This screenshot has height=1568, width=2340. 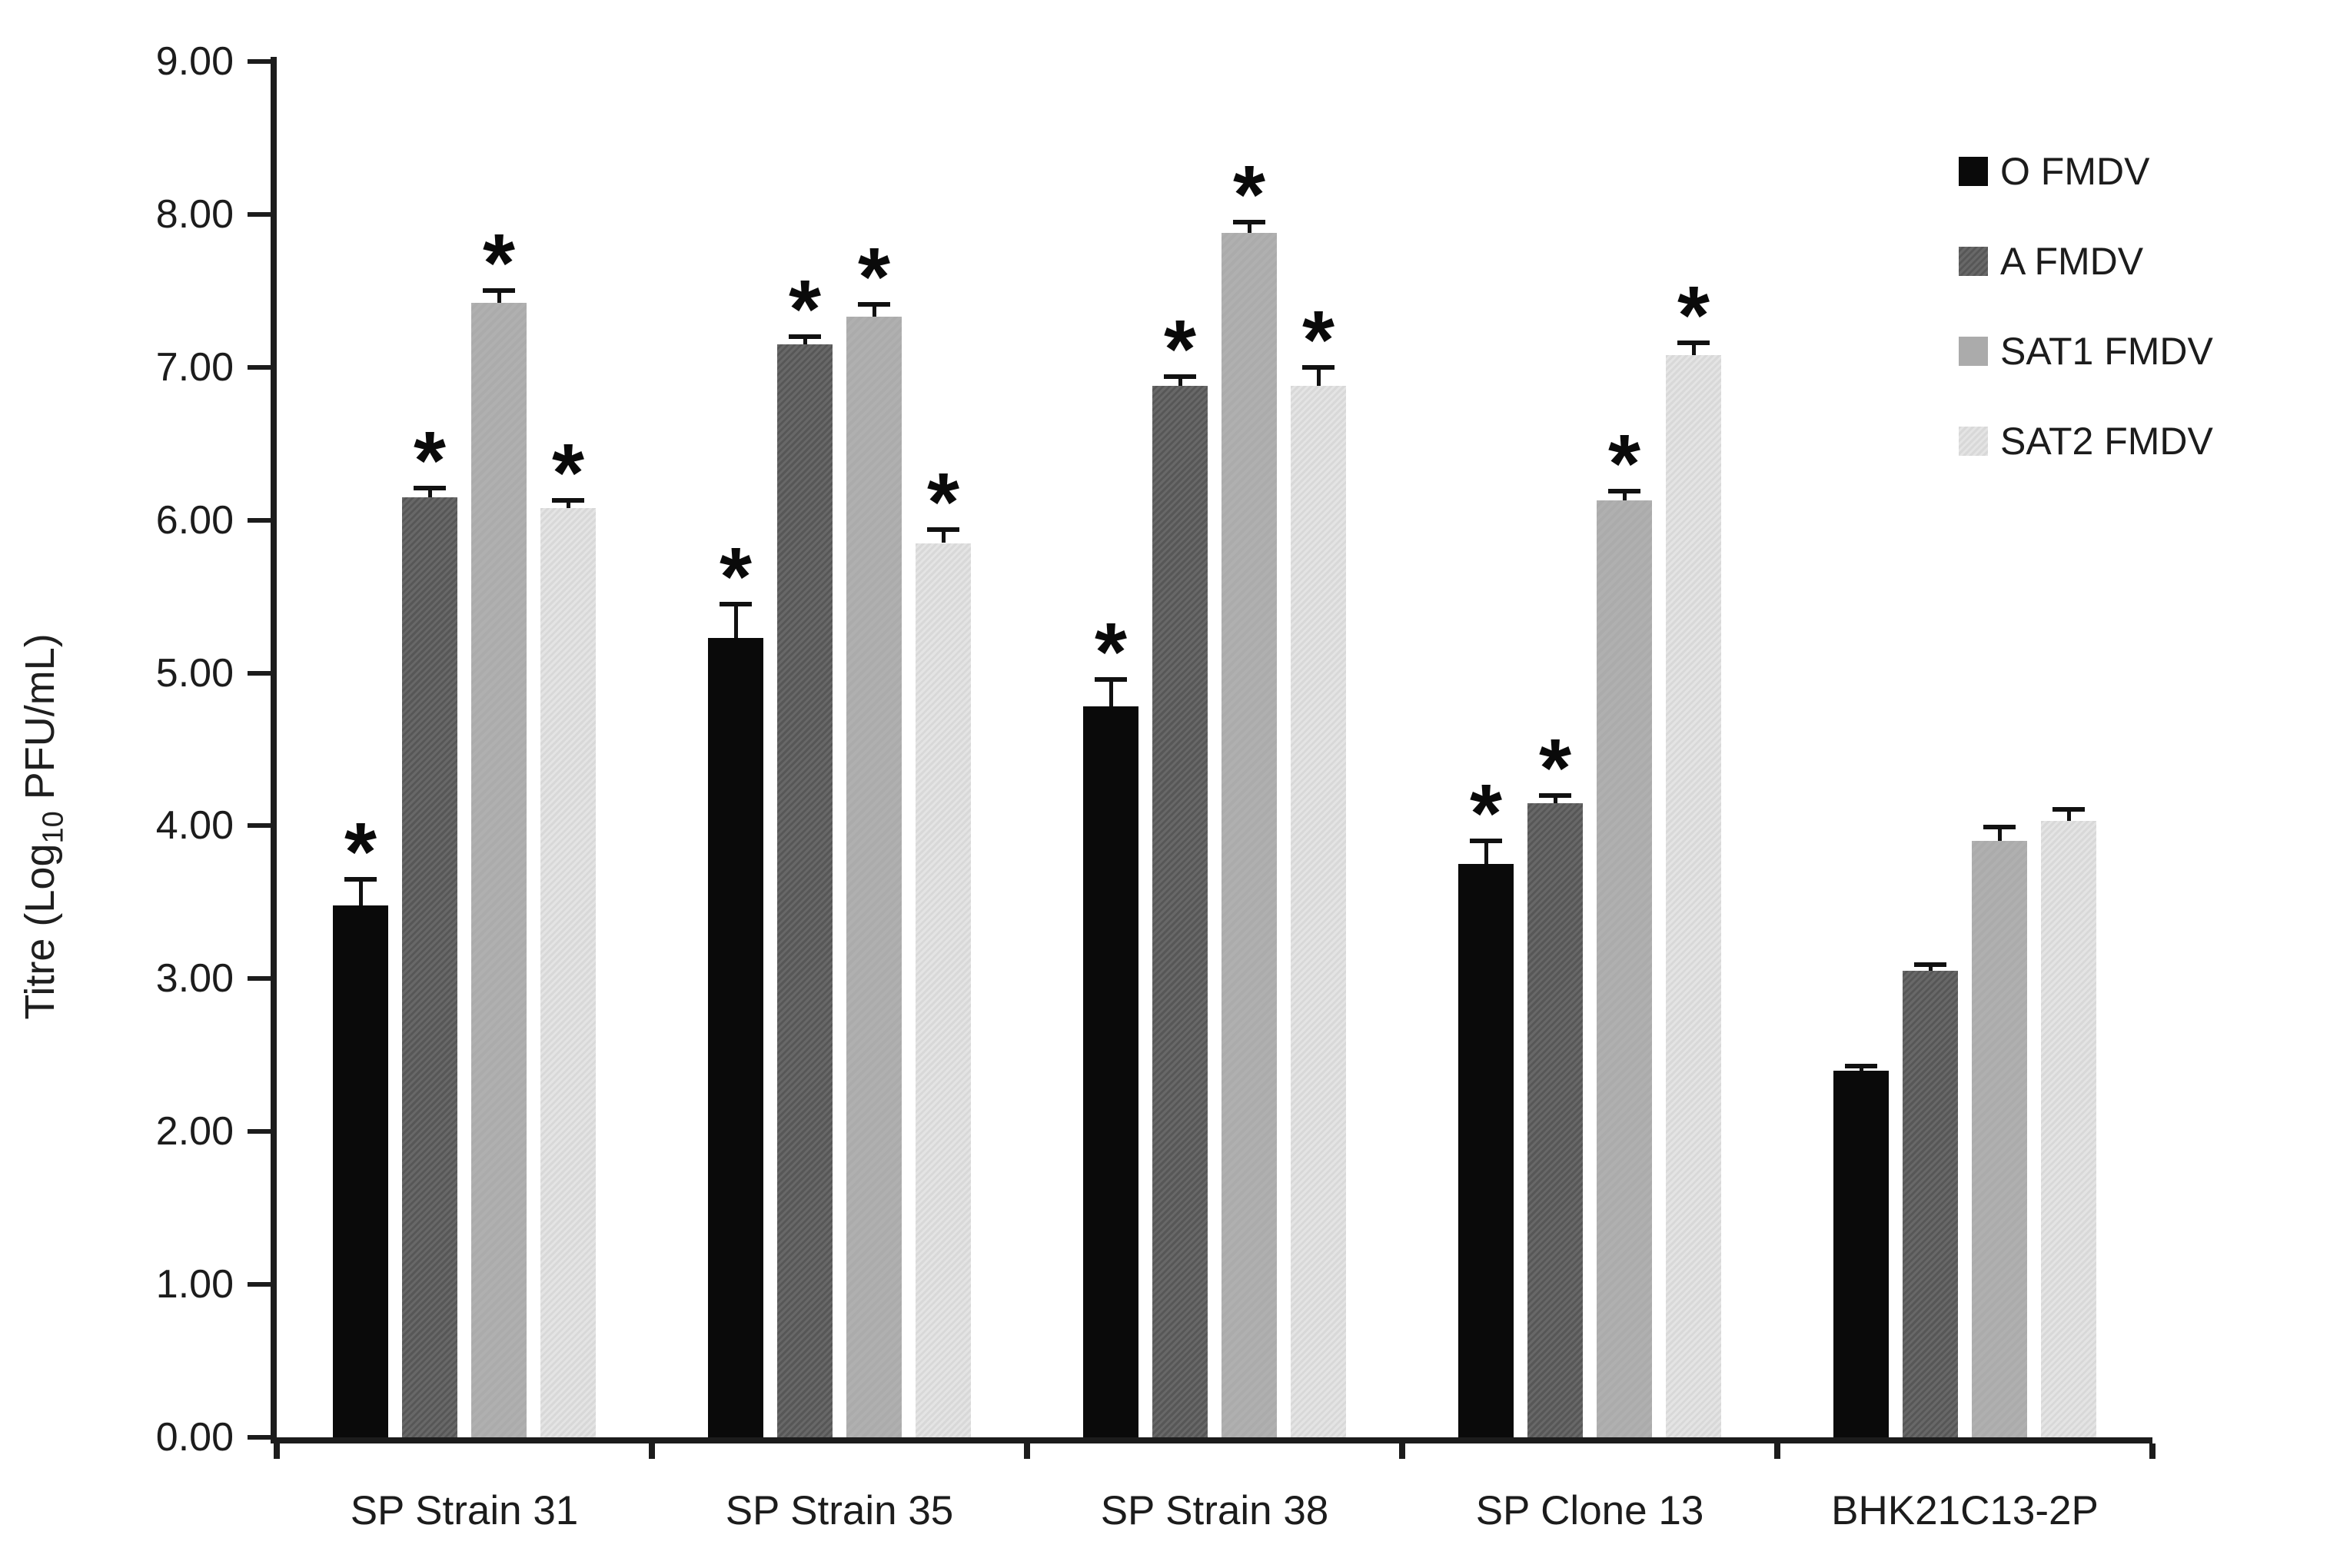 What do you see at coordinates (1965, 1510) in the screenshot?
I see `x-category-label: BHK21C13-2P` at bounding box center [1965, 1510].